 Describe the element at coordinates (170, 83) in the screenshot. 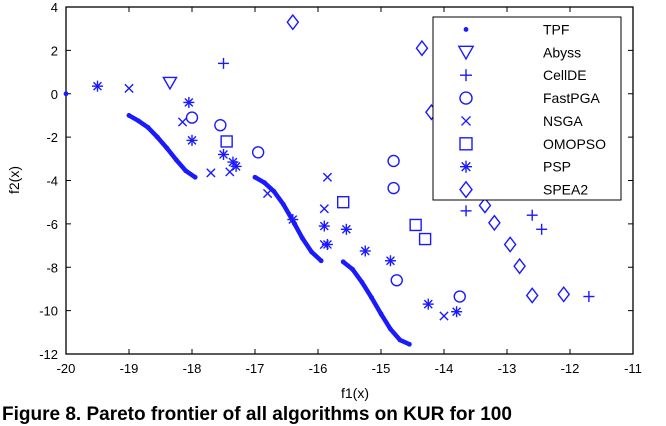

I see `abyss-point` at that location.